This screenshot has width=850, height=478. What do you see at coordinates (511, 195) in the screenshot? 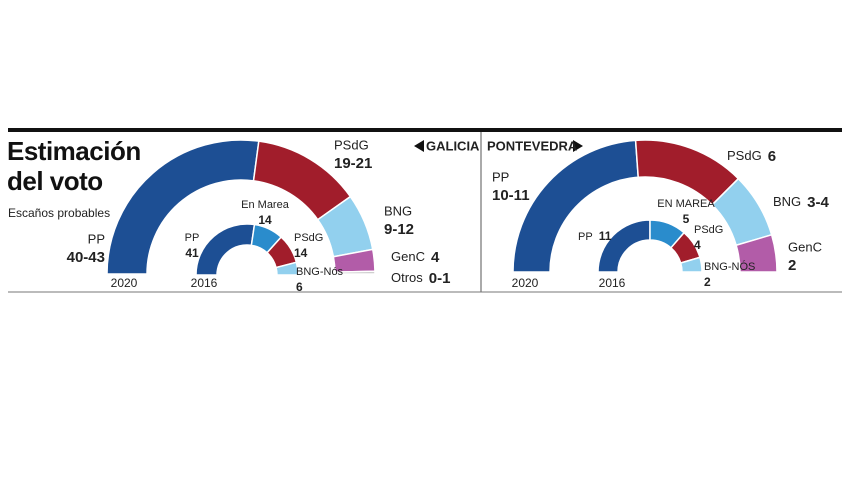
I see `seat-value: 10-11` at bounding box center [511, 195].